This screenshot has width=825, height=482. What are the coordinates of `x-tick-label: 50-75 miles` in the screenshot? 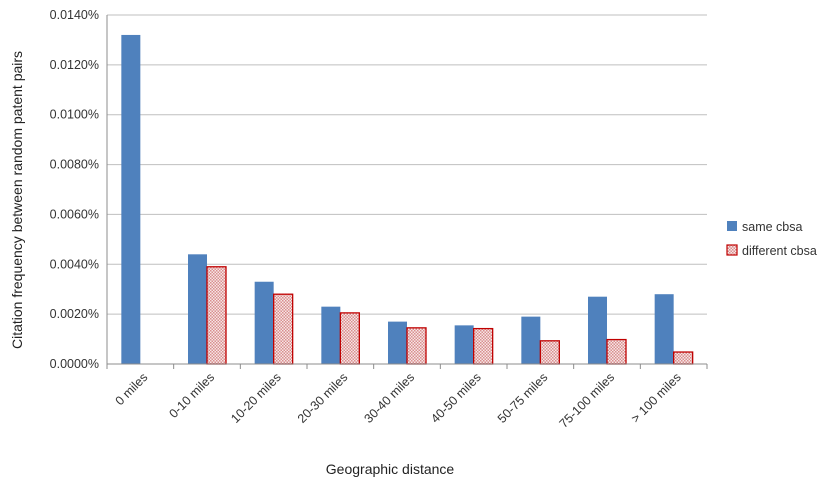 It's located at (523, 398).